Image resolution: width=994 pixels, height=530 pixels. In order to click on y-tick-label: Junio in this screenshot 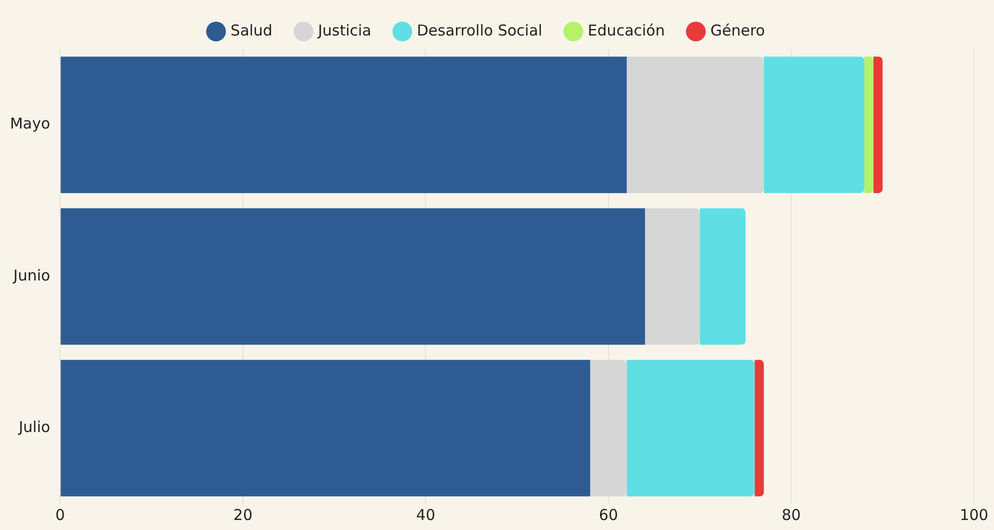, I will do `click(31, 275)`.